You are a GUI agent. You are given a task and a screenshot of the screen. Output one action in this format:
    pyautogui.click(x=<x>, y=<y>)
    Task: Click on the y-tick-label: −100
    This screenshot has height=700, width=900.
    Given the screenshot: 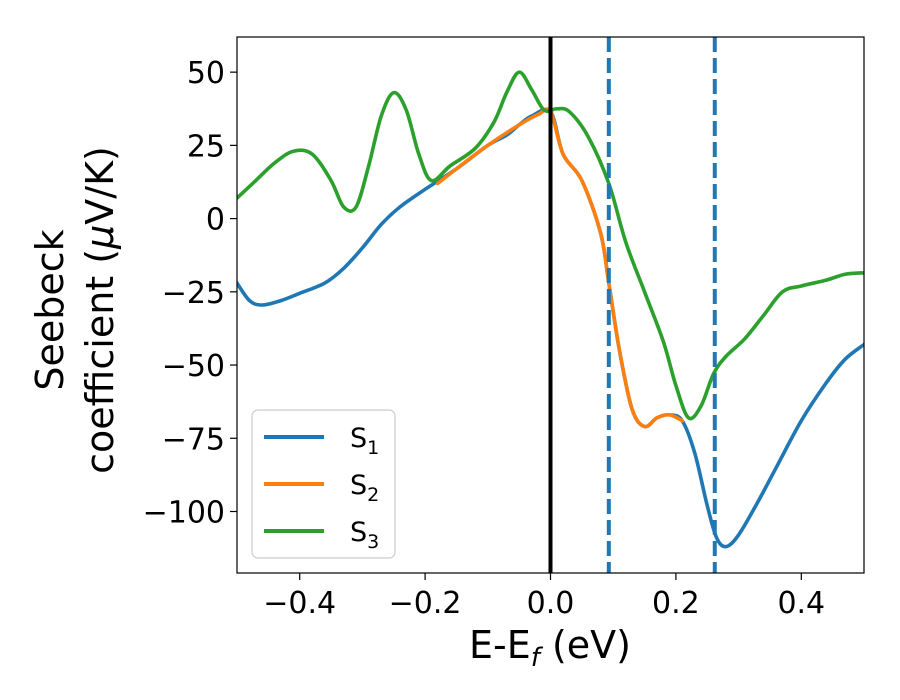 What is the action you would take?
    pyautogui.click(x=184, y=512)
    